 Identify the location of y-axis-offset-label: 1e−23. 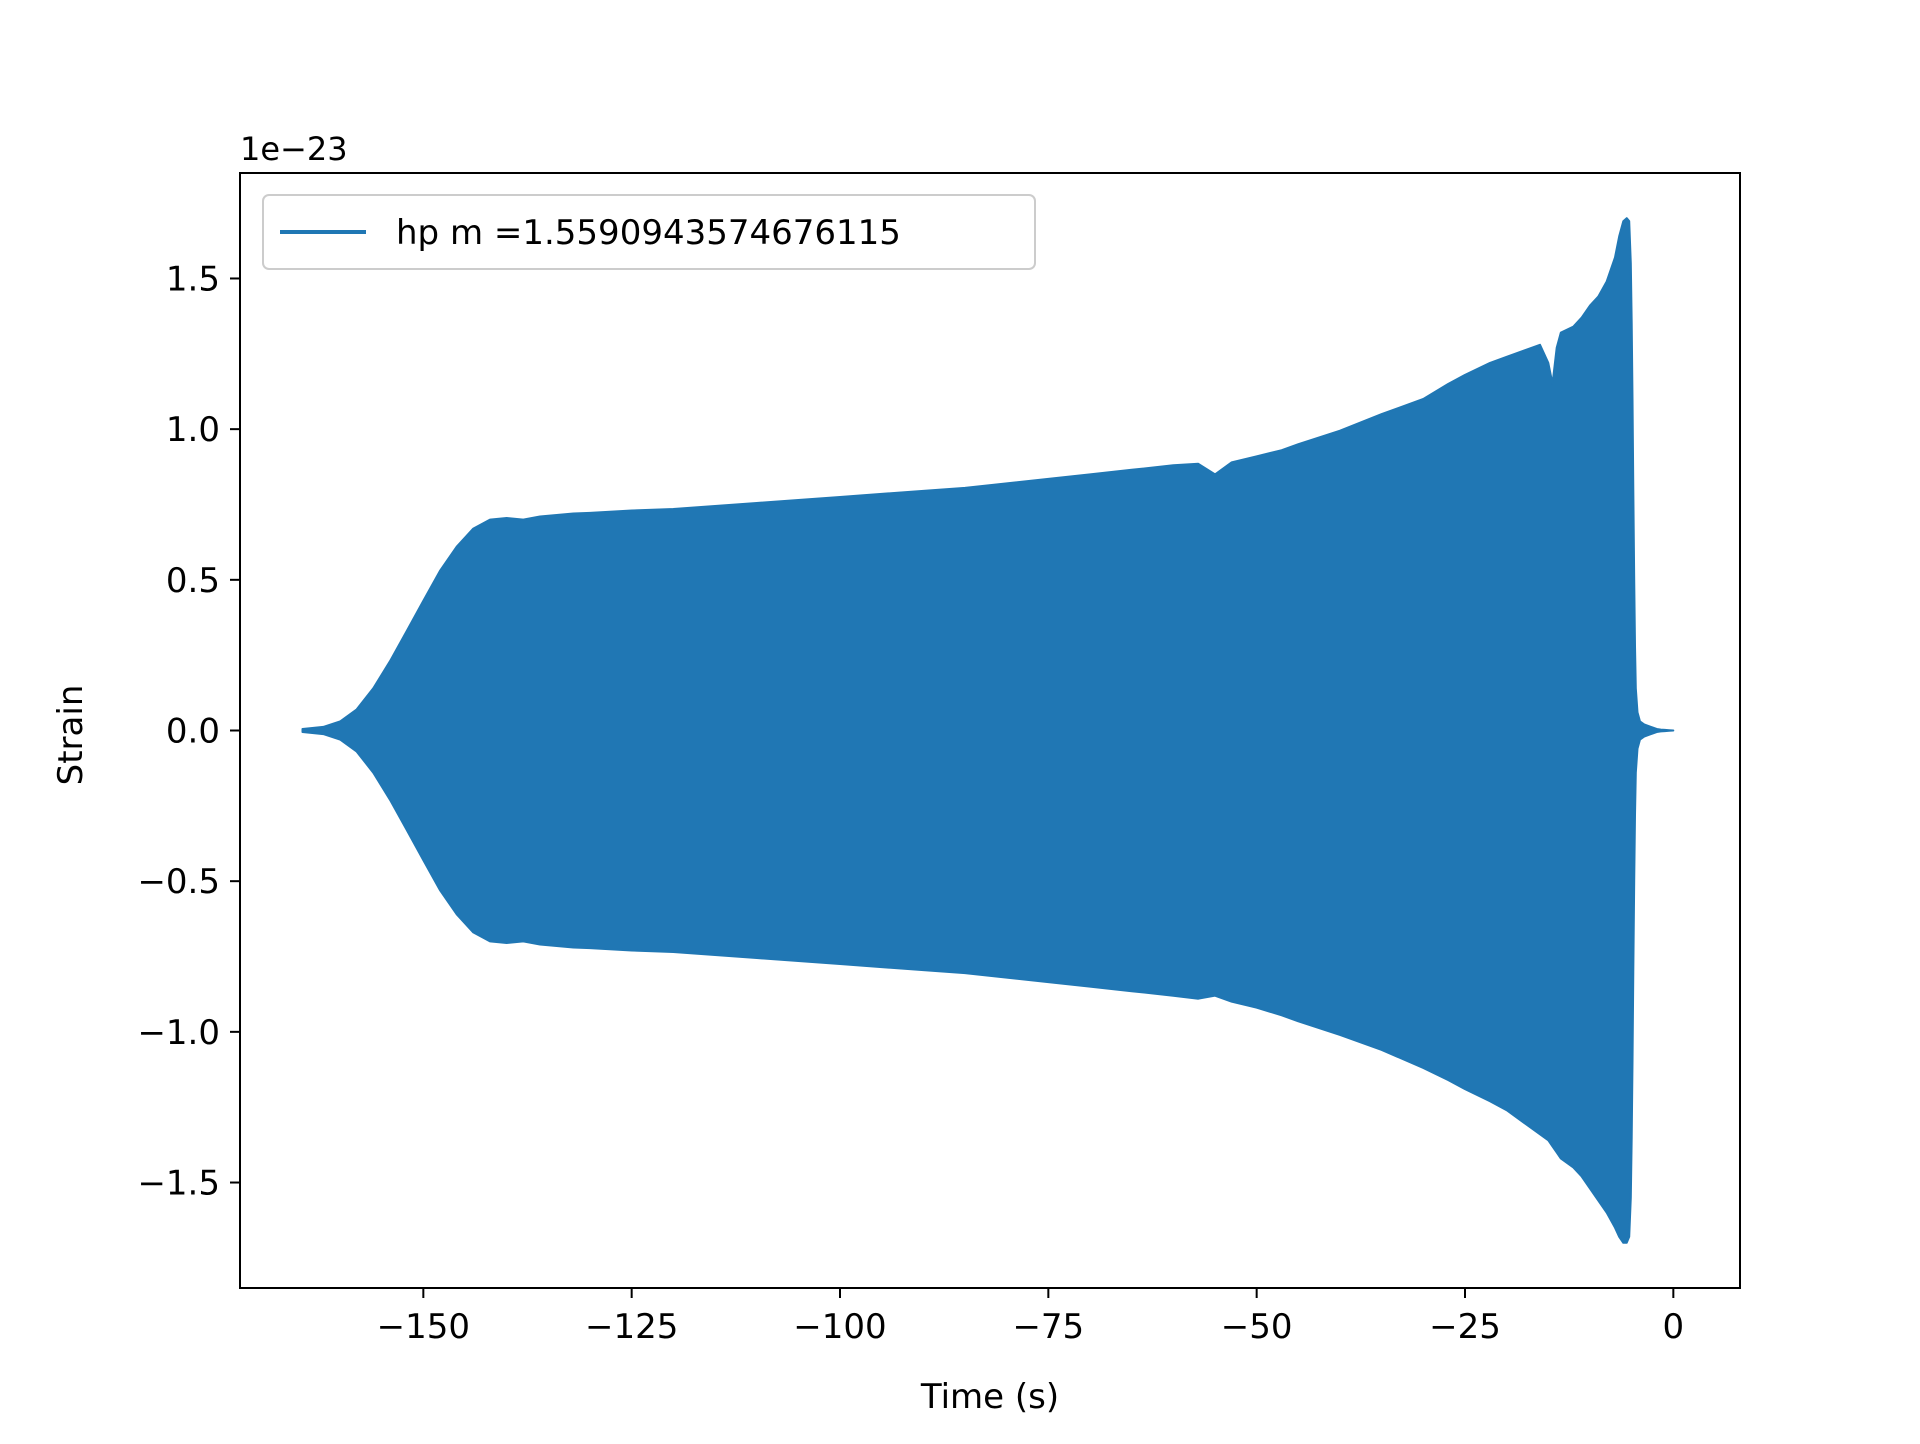
(294, 149).